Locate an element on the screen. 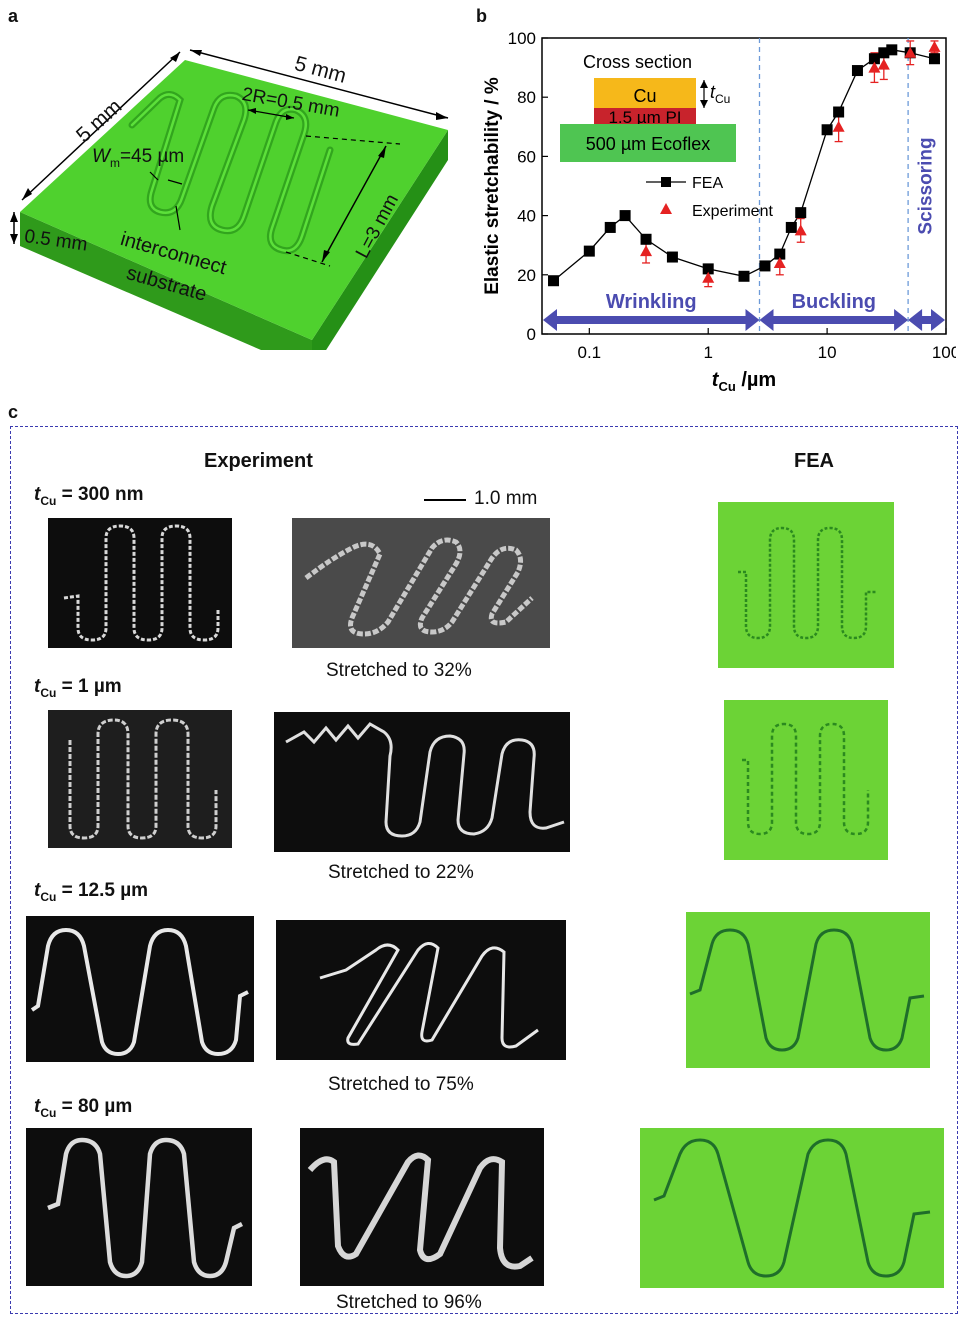  y-tick-label-1: 20 is located at coordinates (526, 275).